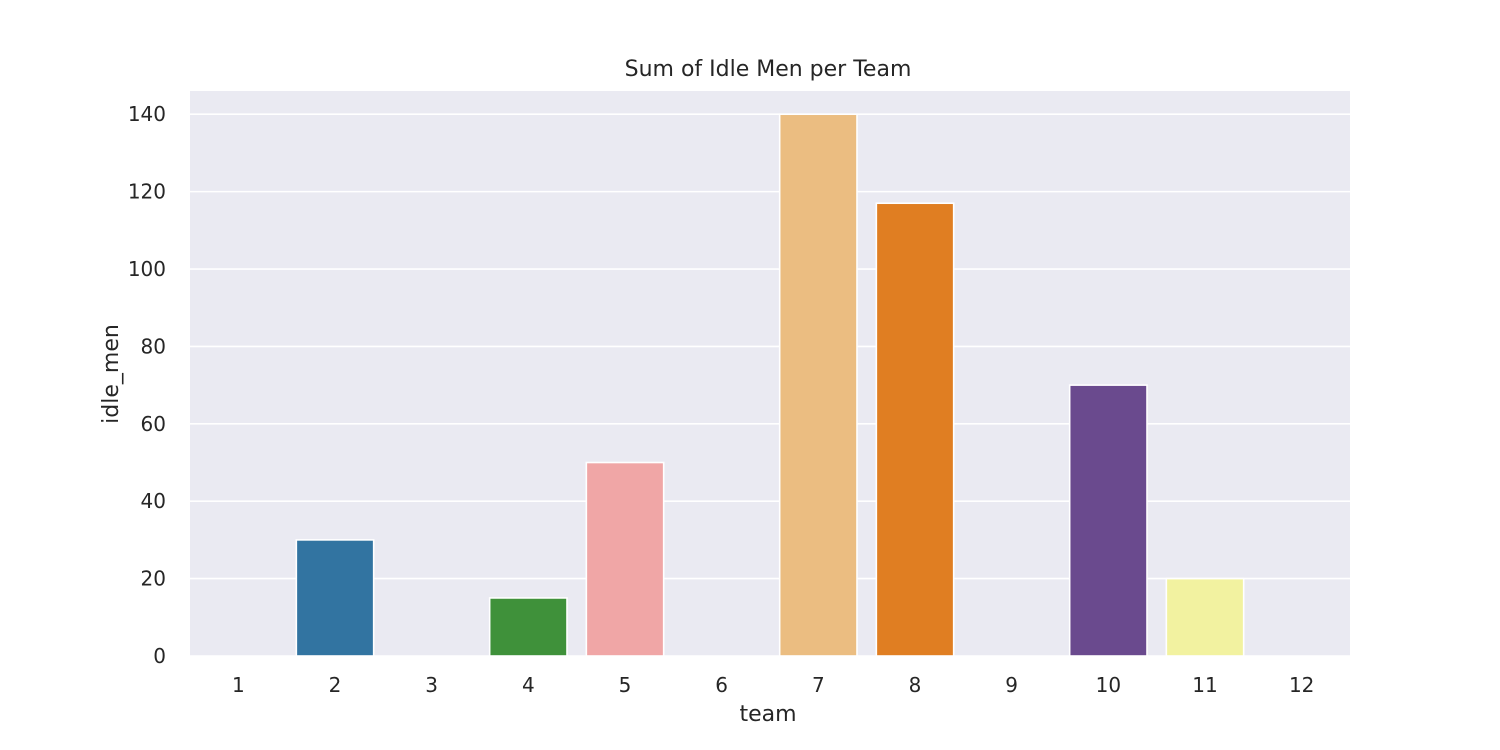 The width and height of the screenshot is (1500, 750). Describe the element at coordinates (111, 374) in the screenshot. I see `y-axis-label: idle_men` at that location.